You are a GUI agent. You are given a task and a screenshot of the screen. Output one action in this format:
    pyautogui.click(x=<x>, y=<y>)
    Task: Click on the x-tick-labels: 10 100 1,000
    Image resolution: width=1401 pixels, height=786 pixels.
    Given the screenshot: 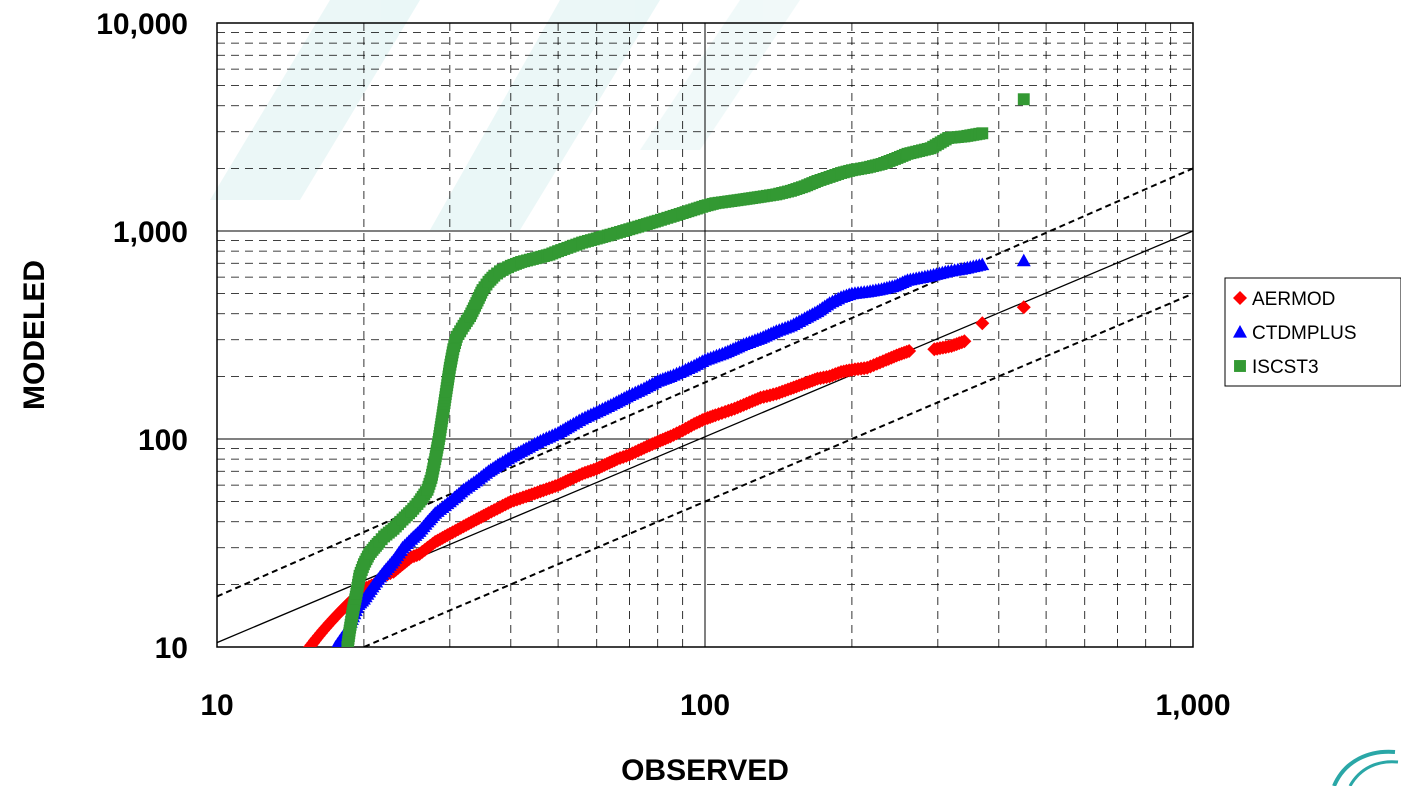 What is the action you would take?
    pyautogui.click(x=715, y=705)
    